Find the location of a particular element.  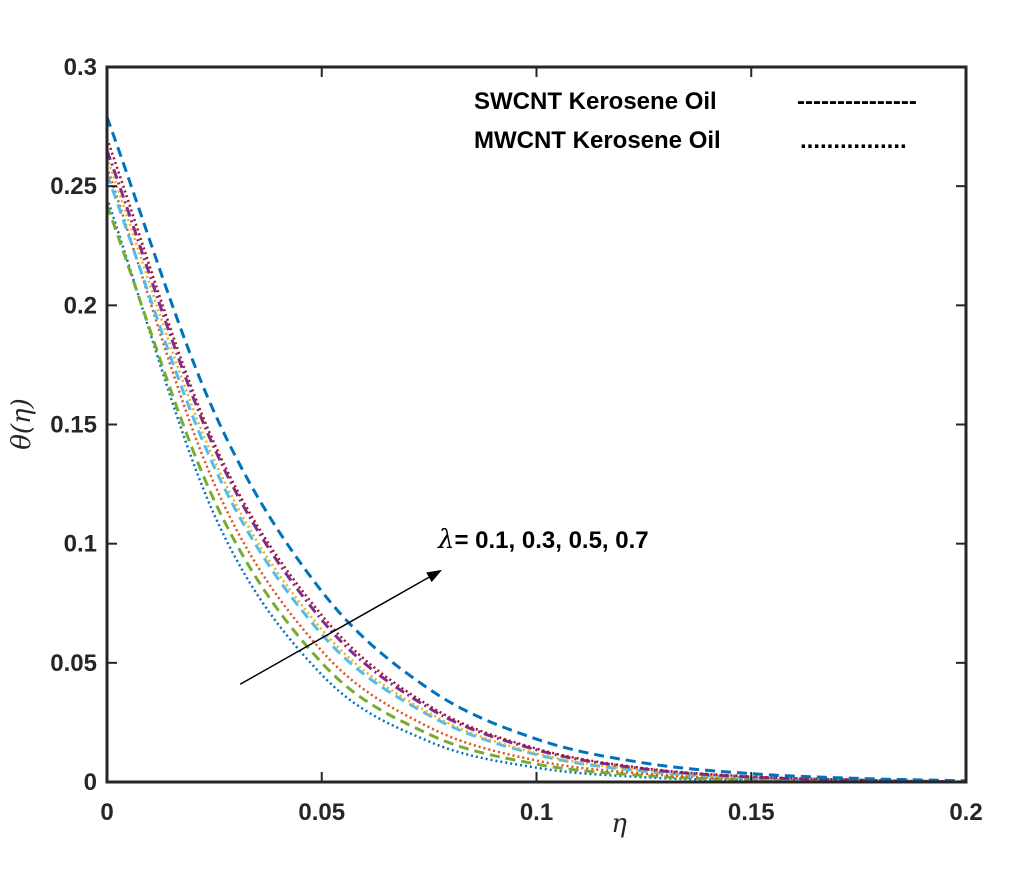

annotation-label: λ= 0.1, 0.3, 0.5, 0.7 is located at coordinates (543, 540).